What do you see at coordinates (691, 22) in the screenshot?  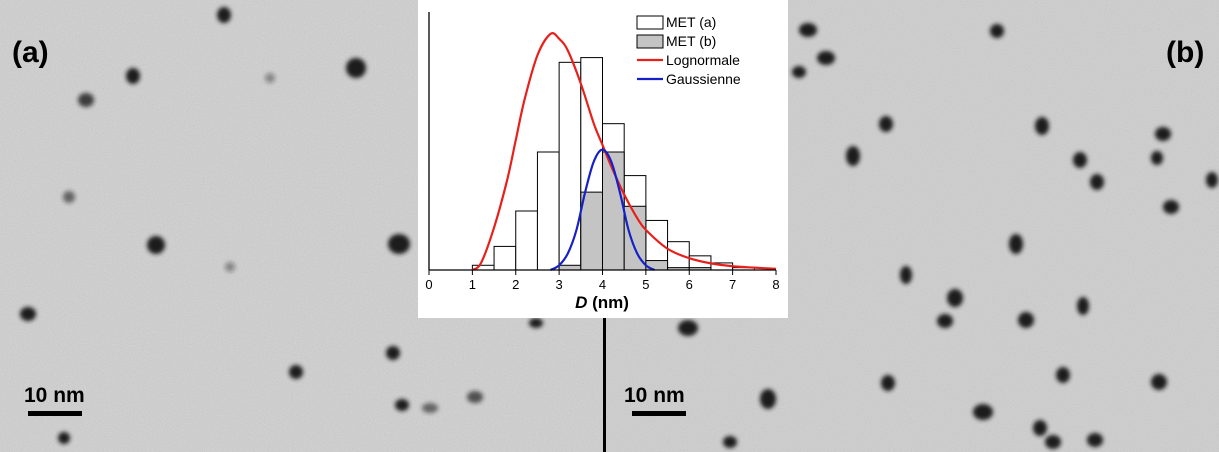 I see `legend-label: MET (a)` at bounding box center [691, 22].